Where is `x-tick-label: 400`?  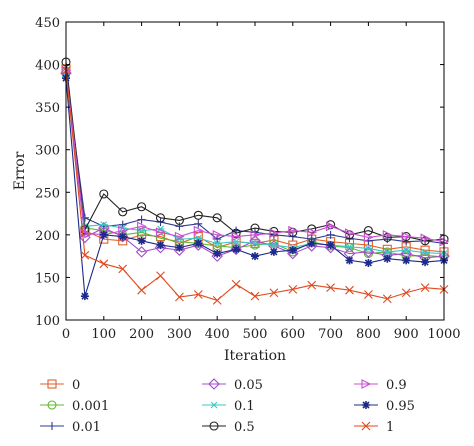
x-tick-label: 400 is located at coordinates (217, 334).